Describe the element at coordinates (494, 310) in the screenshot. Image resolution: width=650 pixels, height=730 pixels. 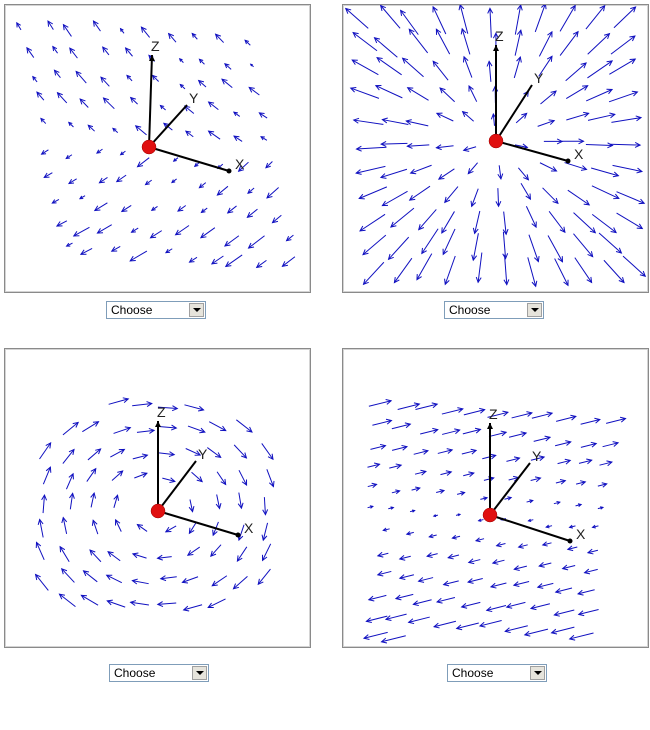
I see `field-select-2: Choose` at that location.